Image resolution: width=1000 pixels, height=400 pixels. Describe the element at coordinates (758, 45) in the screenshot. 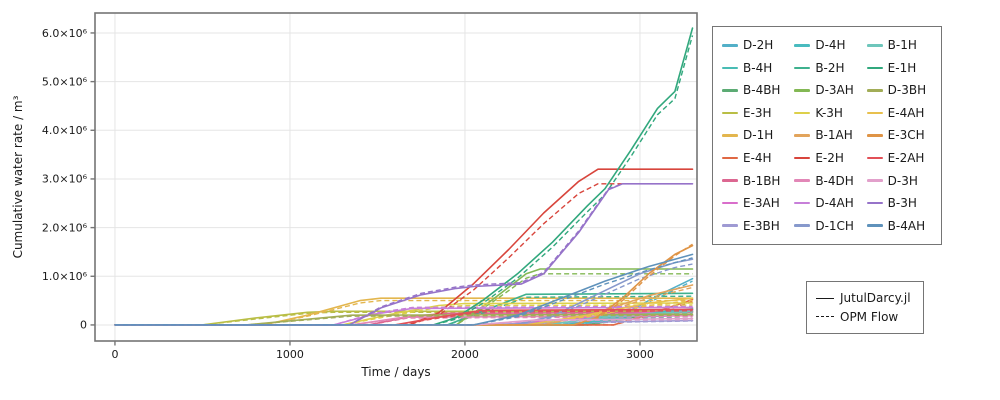

I see `well-name-label: D-2H` at that location.